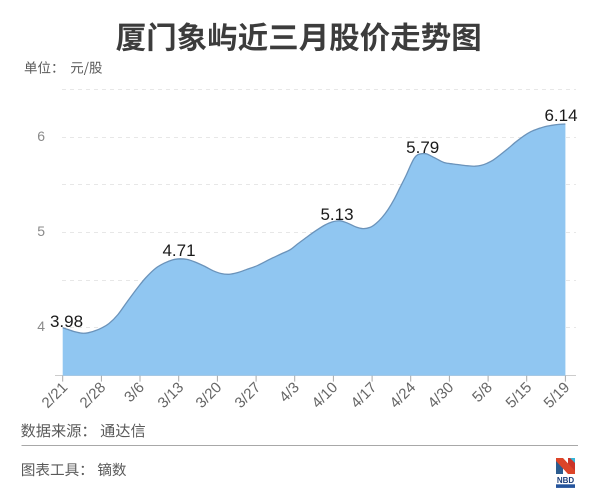 The height and width of the screenshot is (503, 600). Describe the element at coordinates (566, 480) in the screenshot. I see `svg-text: NBD` at that location.